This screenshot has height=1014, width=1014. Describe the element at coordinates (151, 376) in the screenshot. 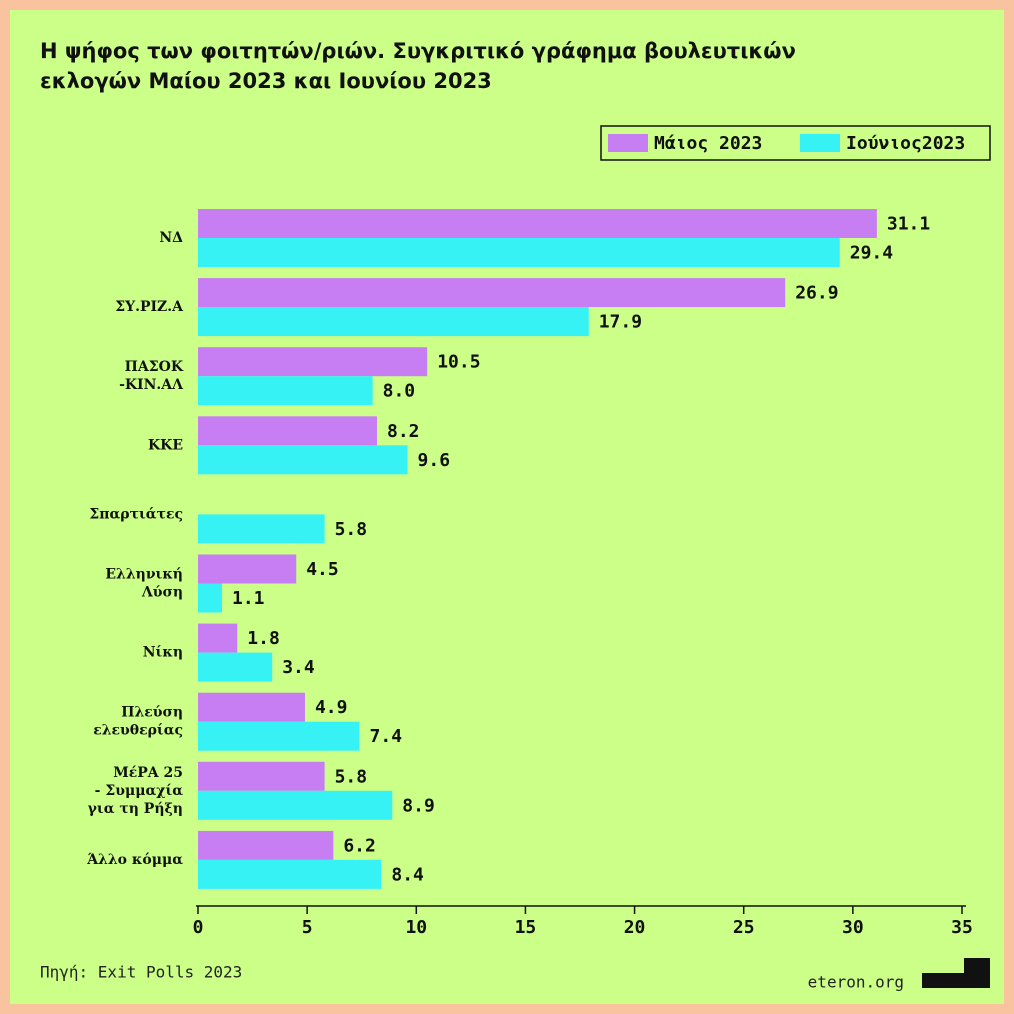

I see `category-label: ΠΑΣΟΚ -ΚΙΝ.ΑΛ` at that location.